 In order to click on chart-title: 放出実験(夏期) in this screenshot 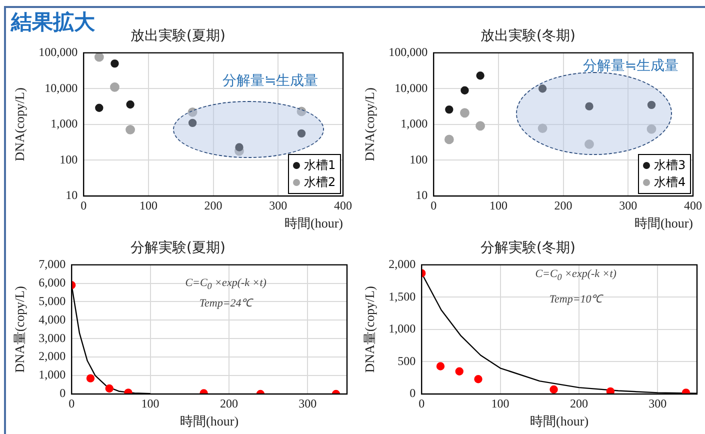, I will do `click(178, 36)`.